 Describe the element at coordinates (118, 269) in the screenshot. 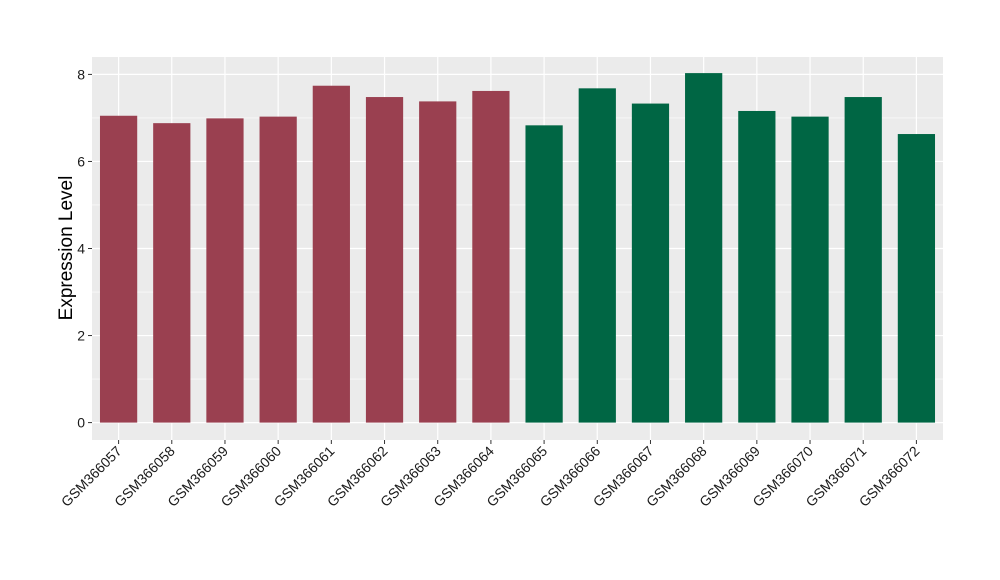

I see `bar-GSM366057` at that location.